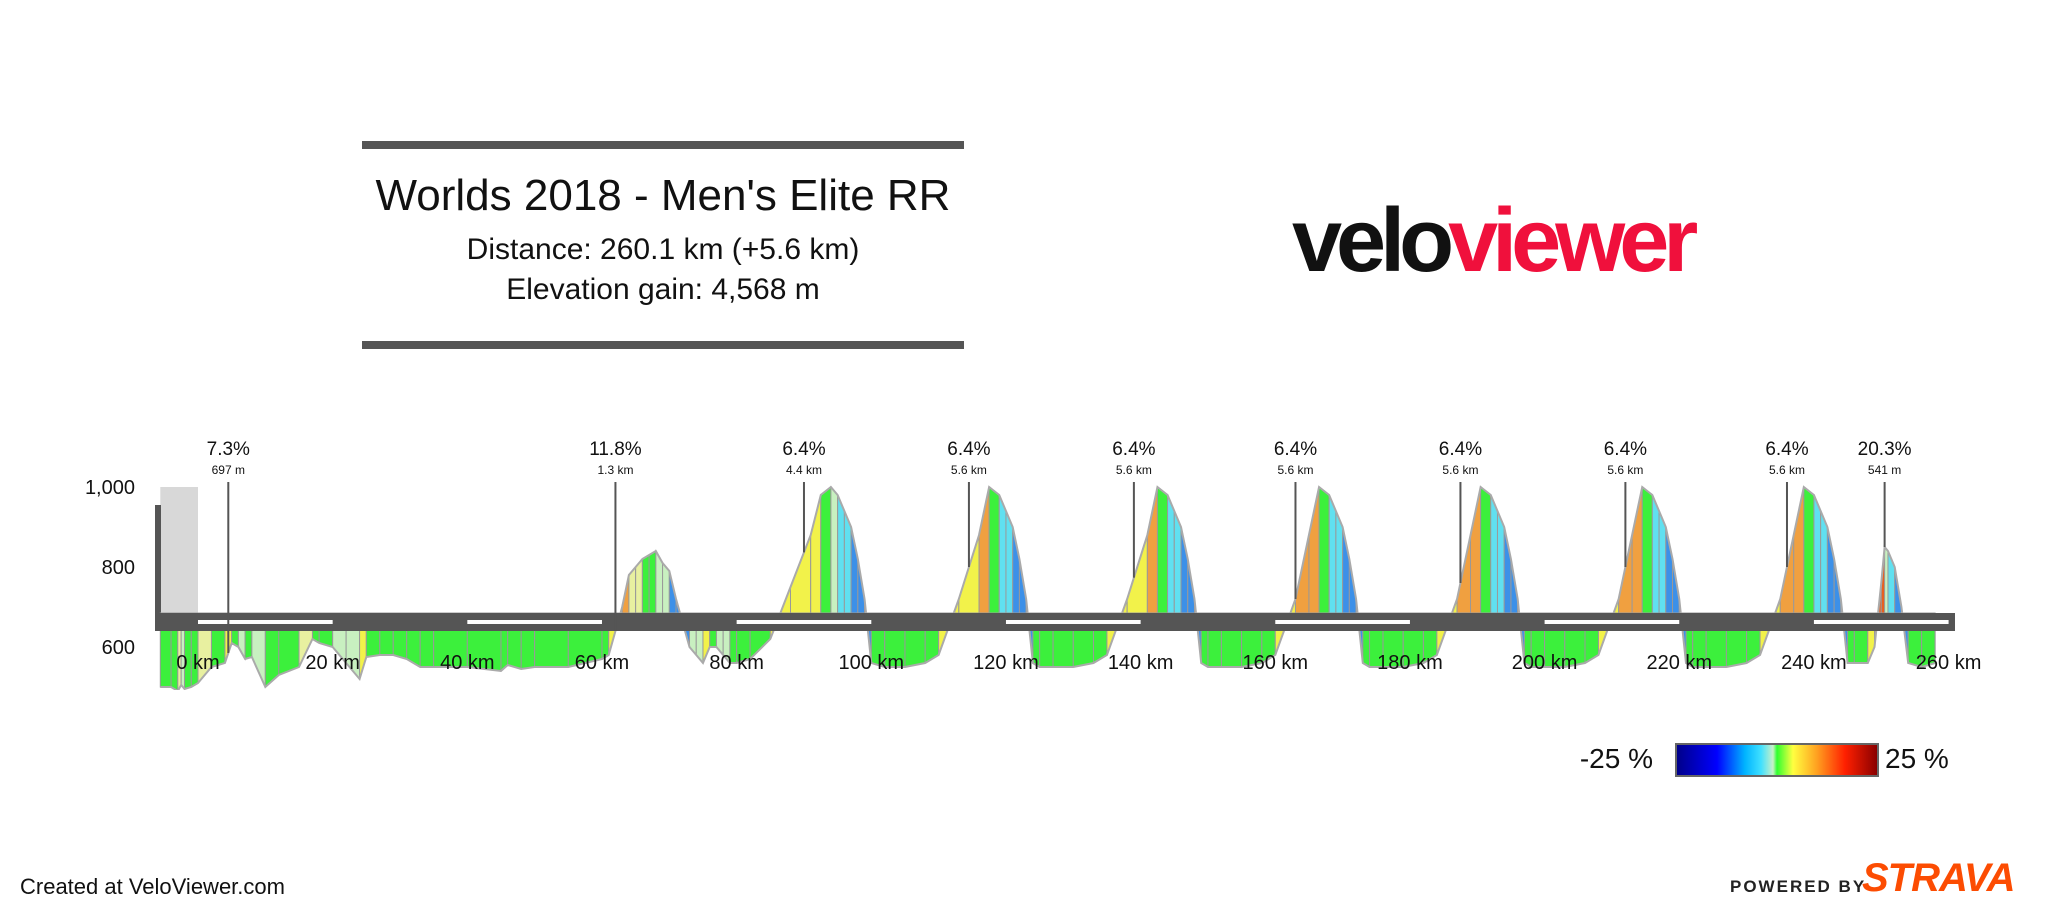 Image resolution: width=2048 pixels, height=912 pixels. What do you see at coordinates (1616, 758) in the screenshot?
I see `legend-min-label: -25 %` at bounding box center [1616, 758].